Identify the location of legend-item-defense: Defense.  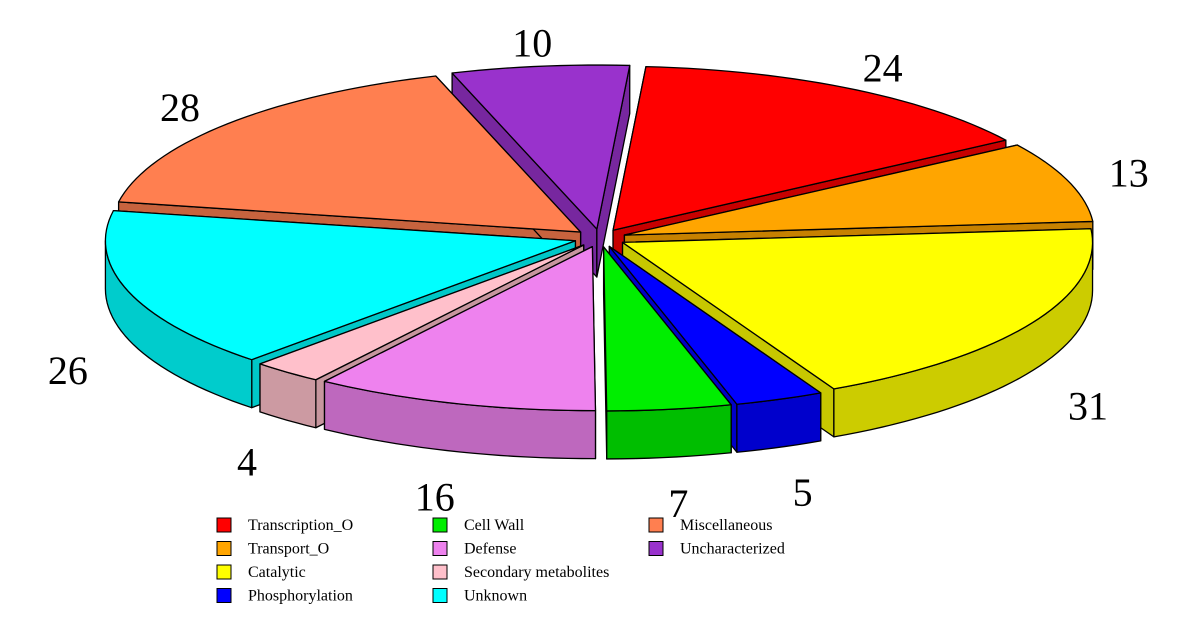
(474, 549).